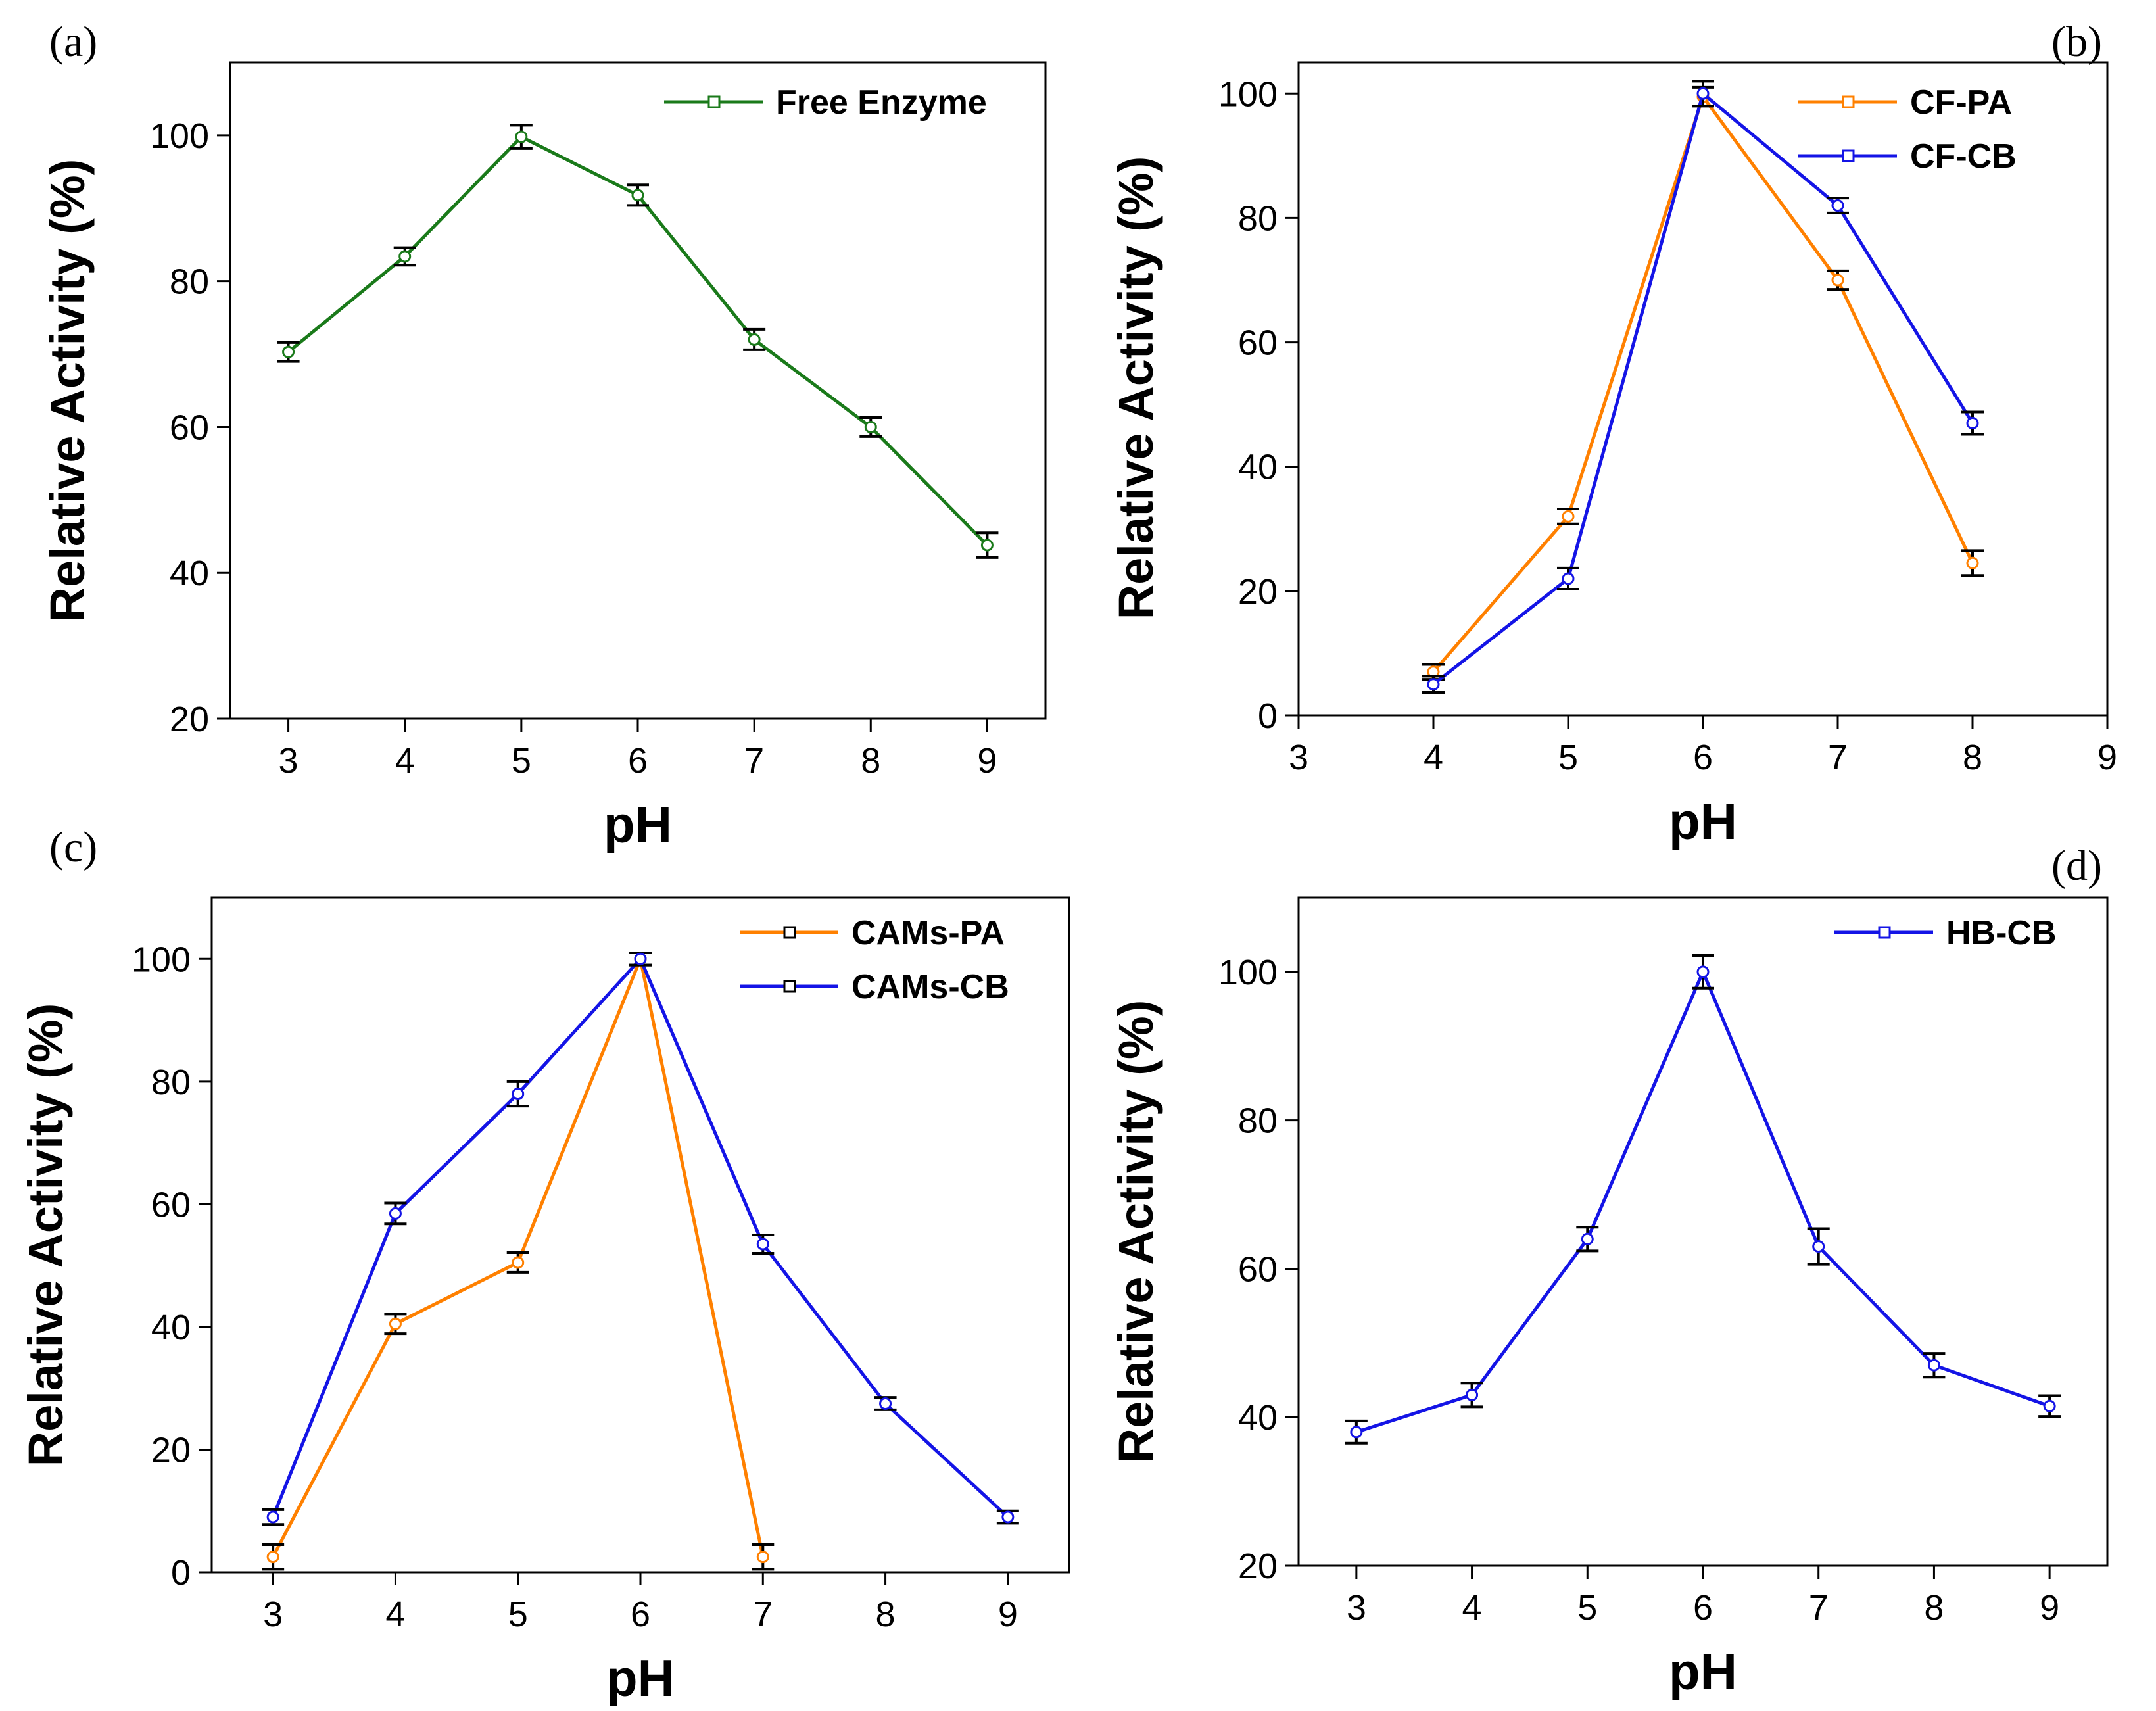 The width and height of the screenshot is (2156, 1711). I want to click on legend-label: CAMs-CB, so click(930, 987).